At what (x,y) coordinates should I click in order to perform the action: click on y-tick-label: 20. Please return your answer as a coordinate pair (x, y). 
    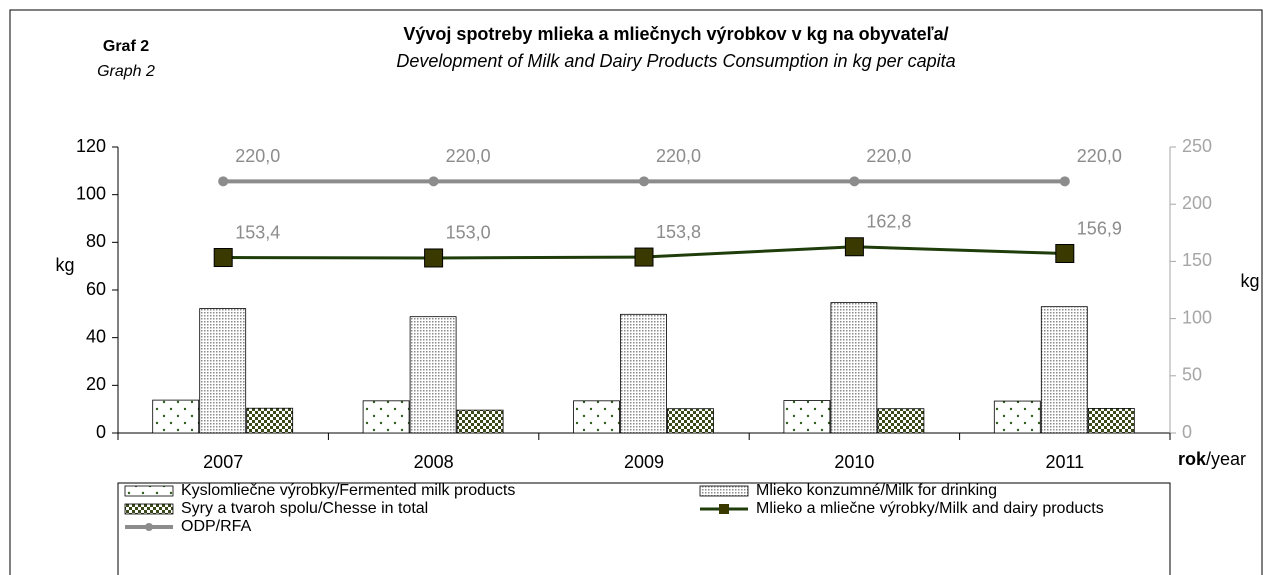
    Looking at the image, I should click on (96, 384).